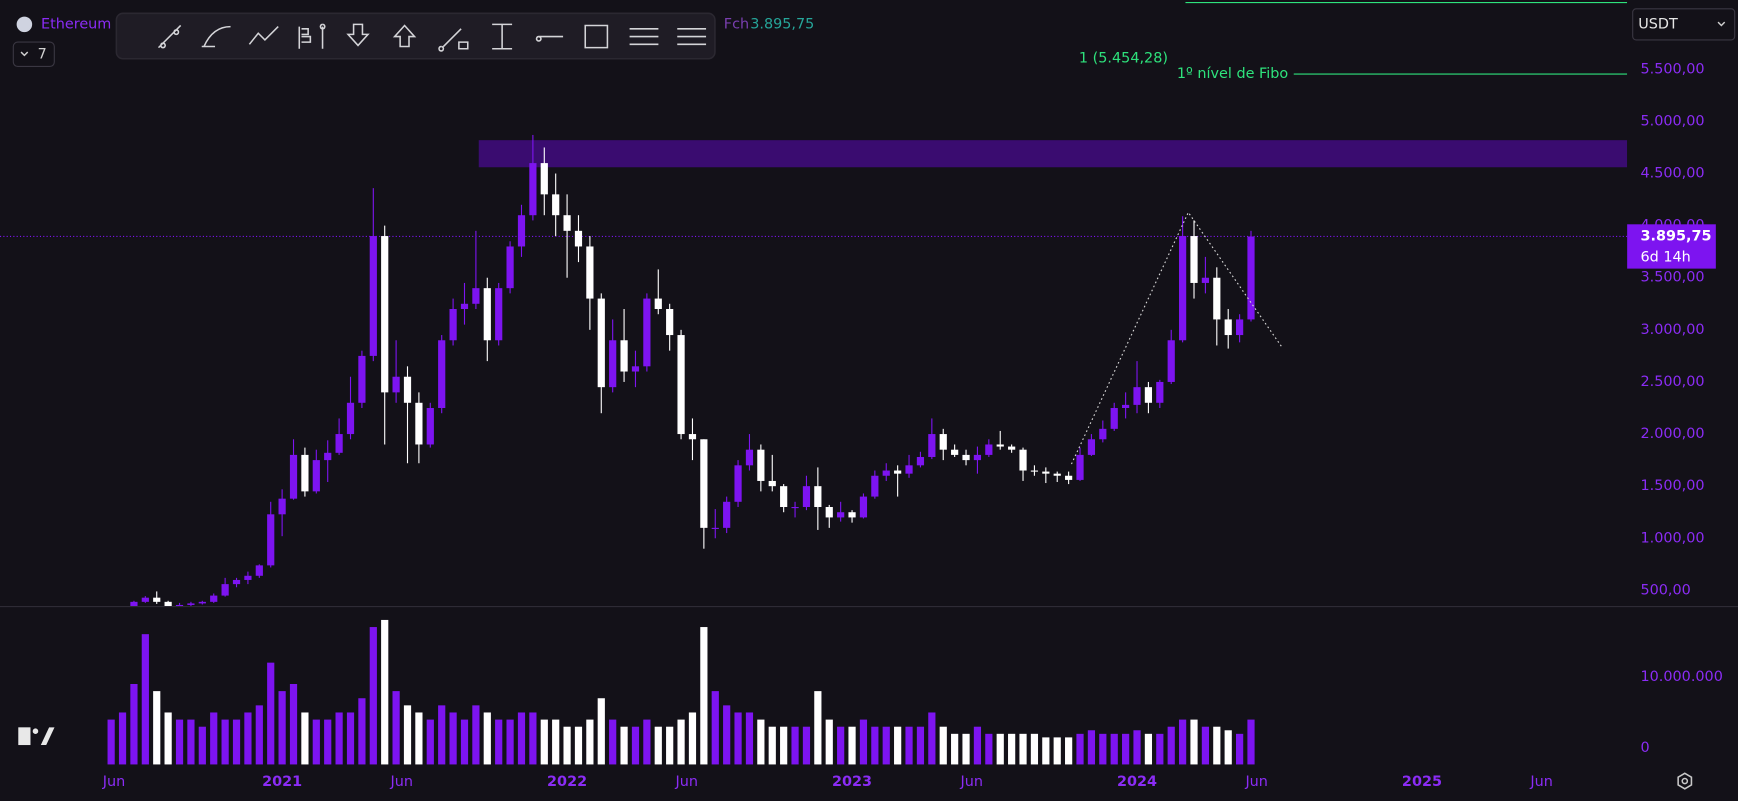  Describe the element at coordinates (502, 36) in the screenshot. I see `tool-text` at that location.